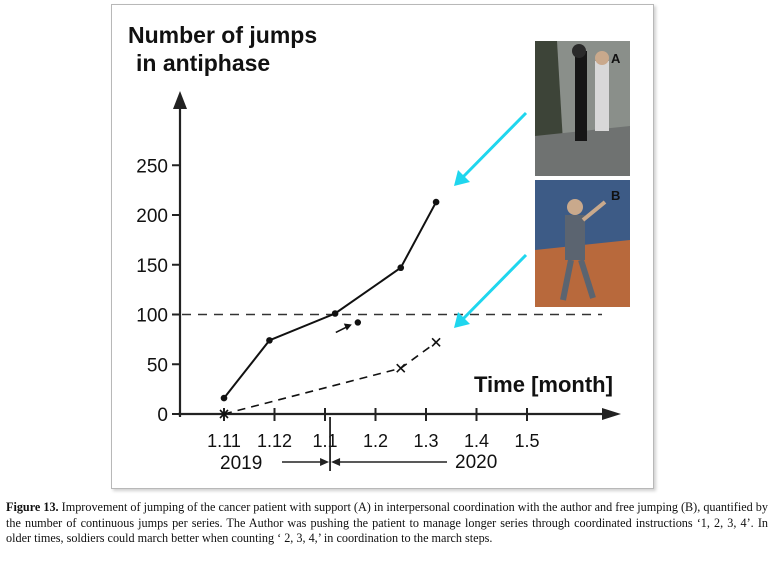  Describe the element at coordinates (616, 58) in the screenshot. I see `photo-a-label: A` at that location.